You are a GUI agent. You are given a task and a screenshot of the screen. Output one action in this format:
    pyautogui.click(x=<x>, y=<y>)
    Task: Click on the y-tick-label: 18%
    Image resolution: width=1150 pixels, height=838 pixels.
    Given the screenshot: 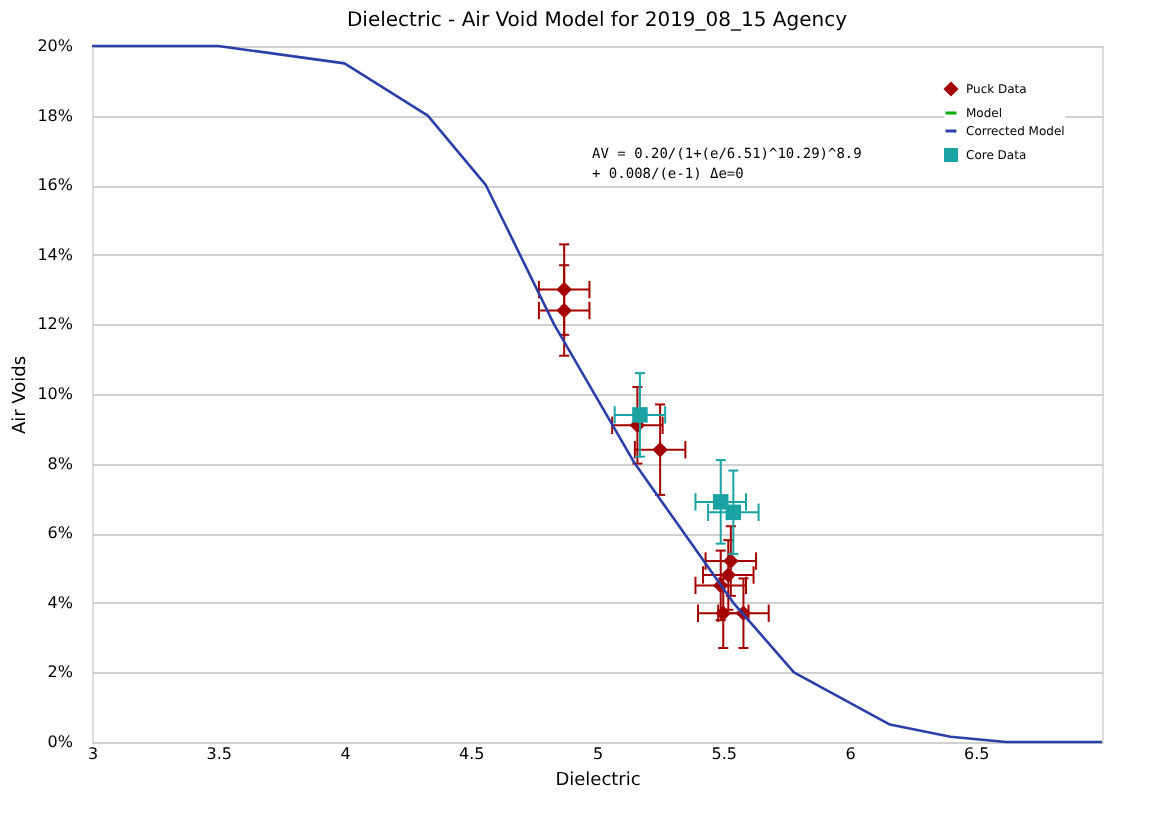 What is the action you would take?
    pyautogui.click(x=55, y=115)
    